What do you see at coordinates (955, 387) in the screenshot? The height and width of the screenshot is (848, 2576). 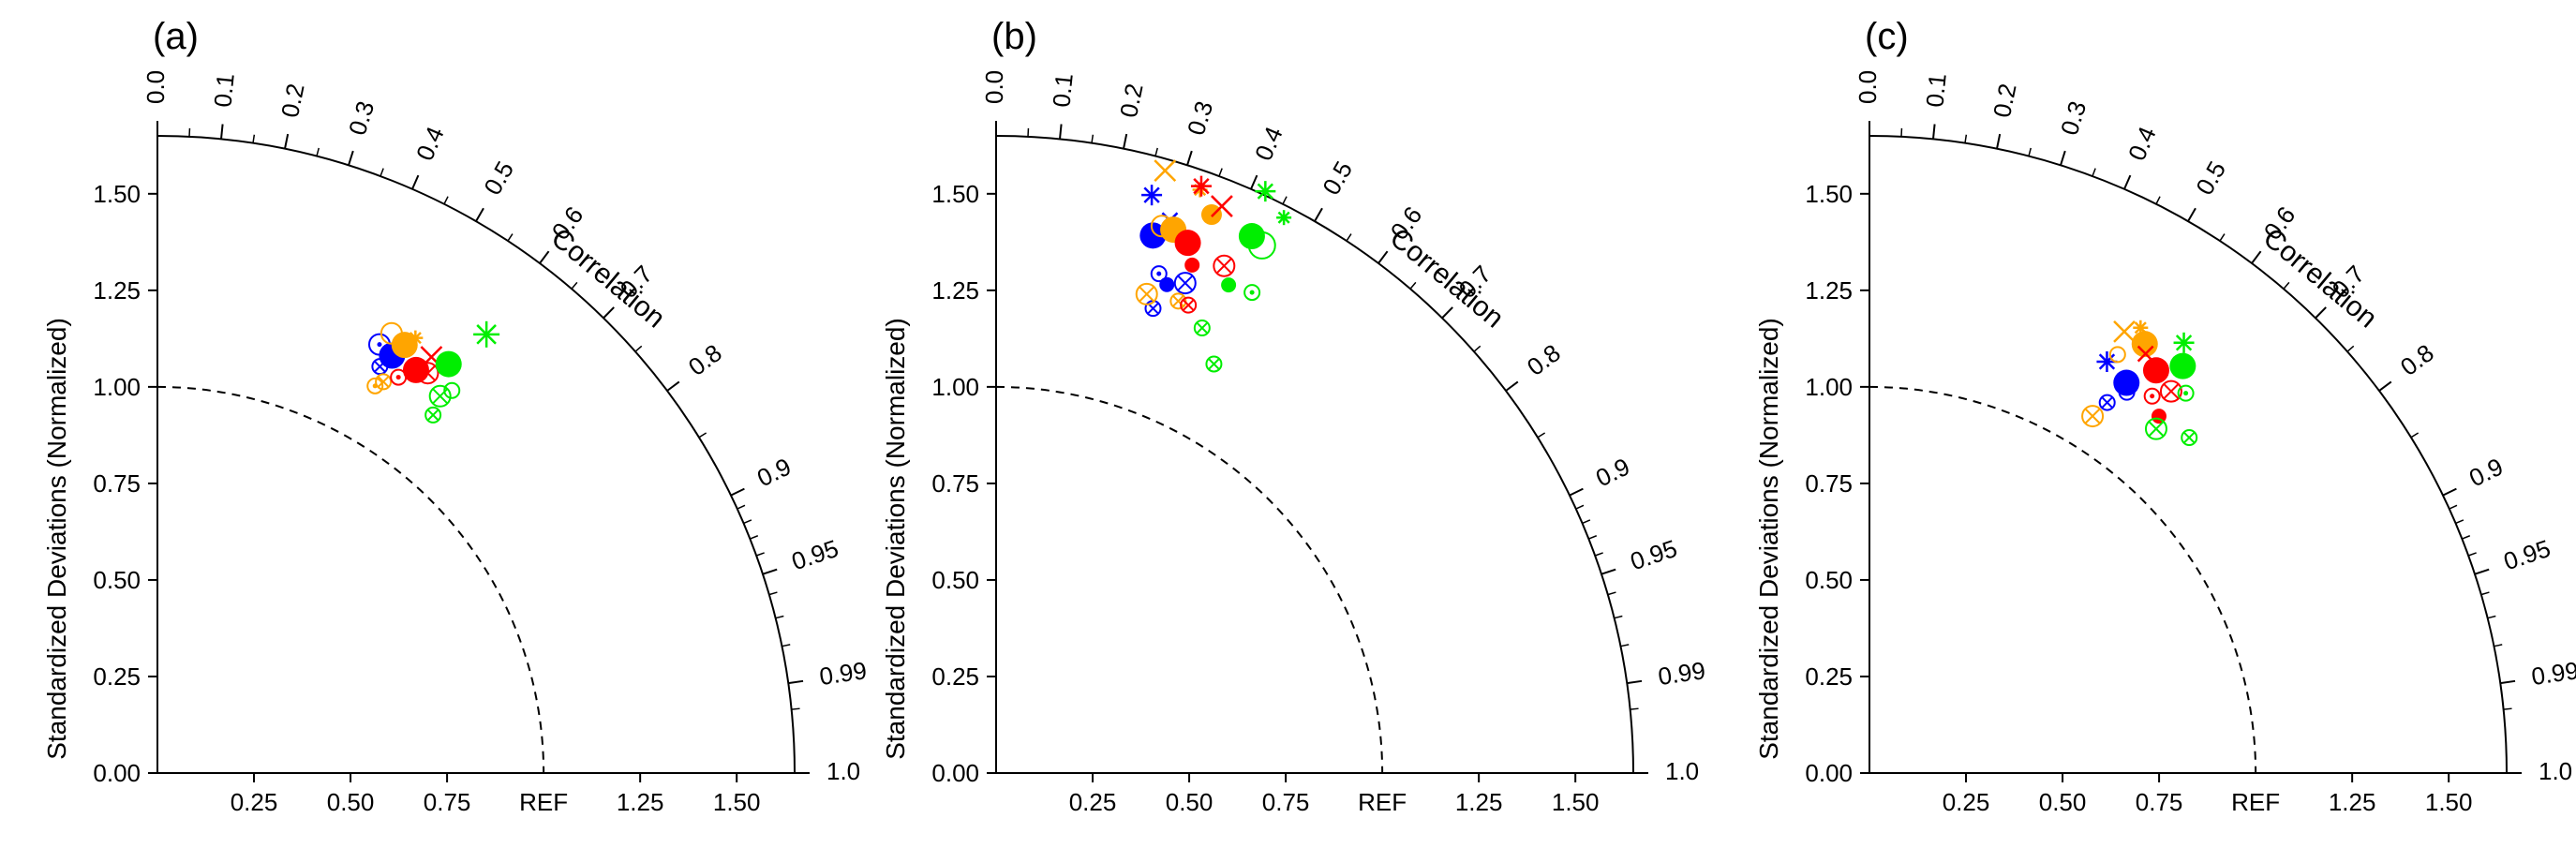 I see `y-tick-label: 1.00` at bounding box center [955, 387].